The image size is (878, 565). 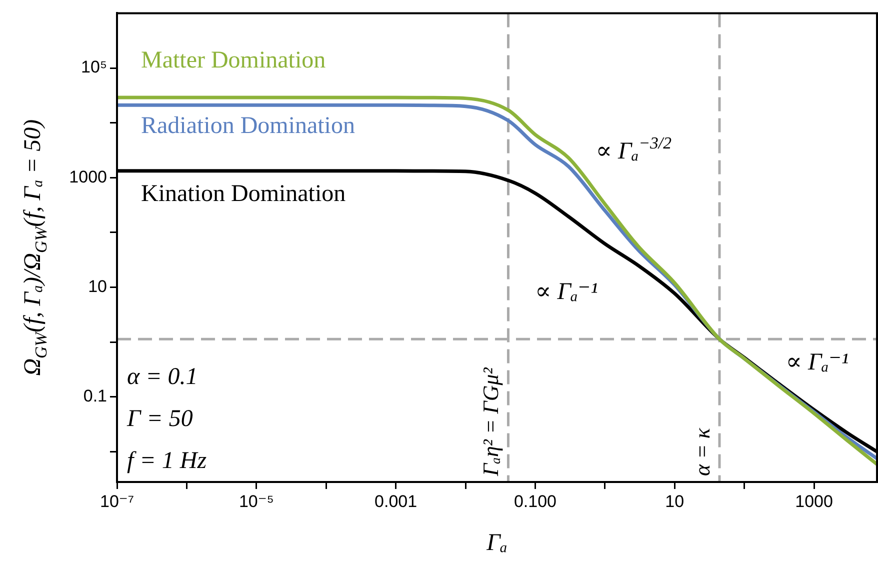 What do you see at coordinates (233, 60) in the screenshot?
I see `series-label: Matter Domination` at bounding box center [233, 60].